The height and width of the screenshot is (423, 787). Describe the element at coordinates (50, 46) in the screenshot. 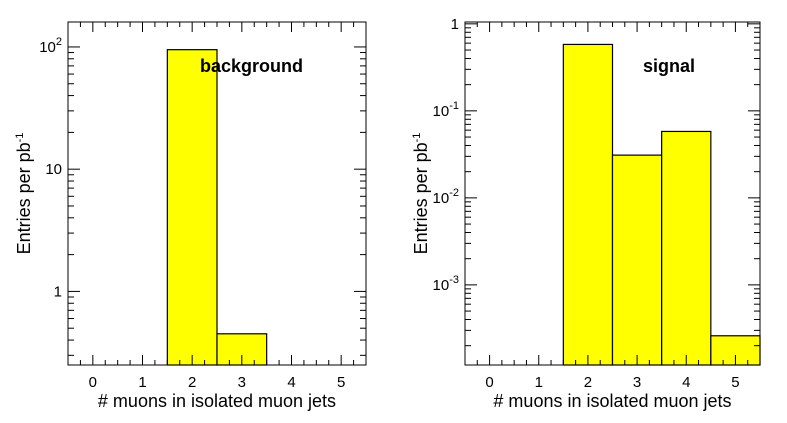

I see `background-y-tick-label: 102` at that location.